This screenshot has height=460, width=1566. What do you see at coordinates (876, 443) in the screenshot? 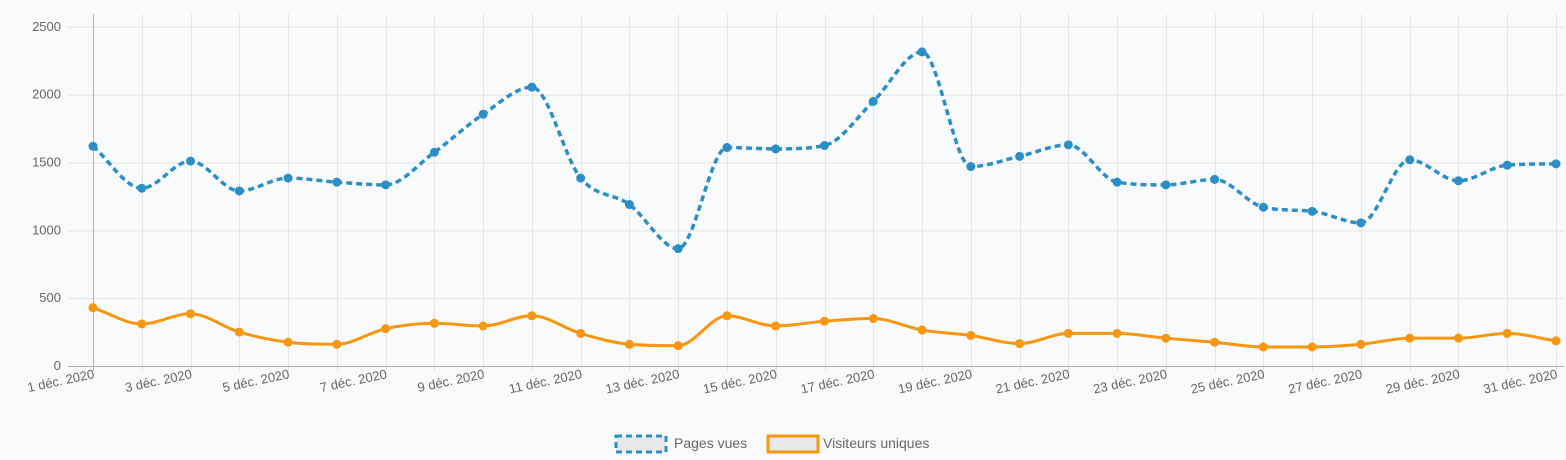
I see `legend-label: Visiteurs uniques` at bounding box center [876, 443].